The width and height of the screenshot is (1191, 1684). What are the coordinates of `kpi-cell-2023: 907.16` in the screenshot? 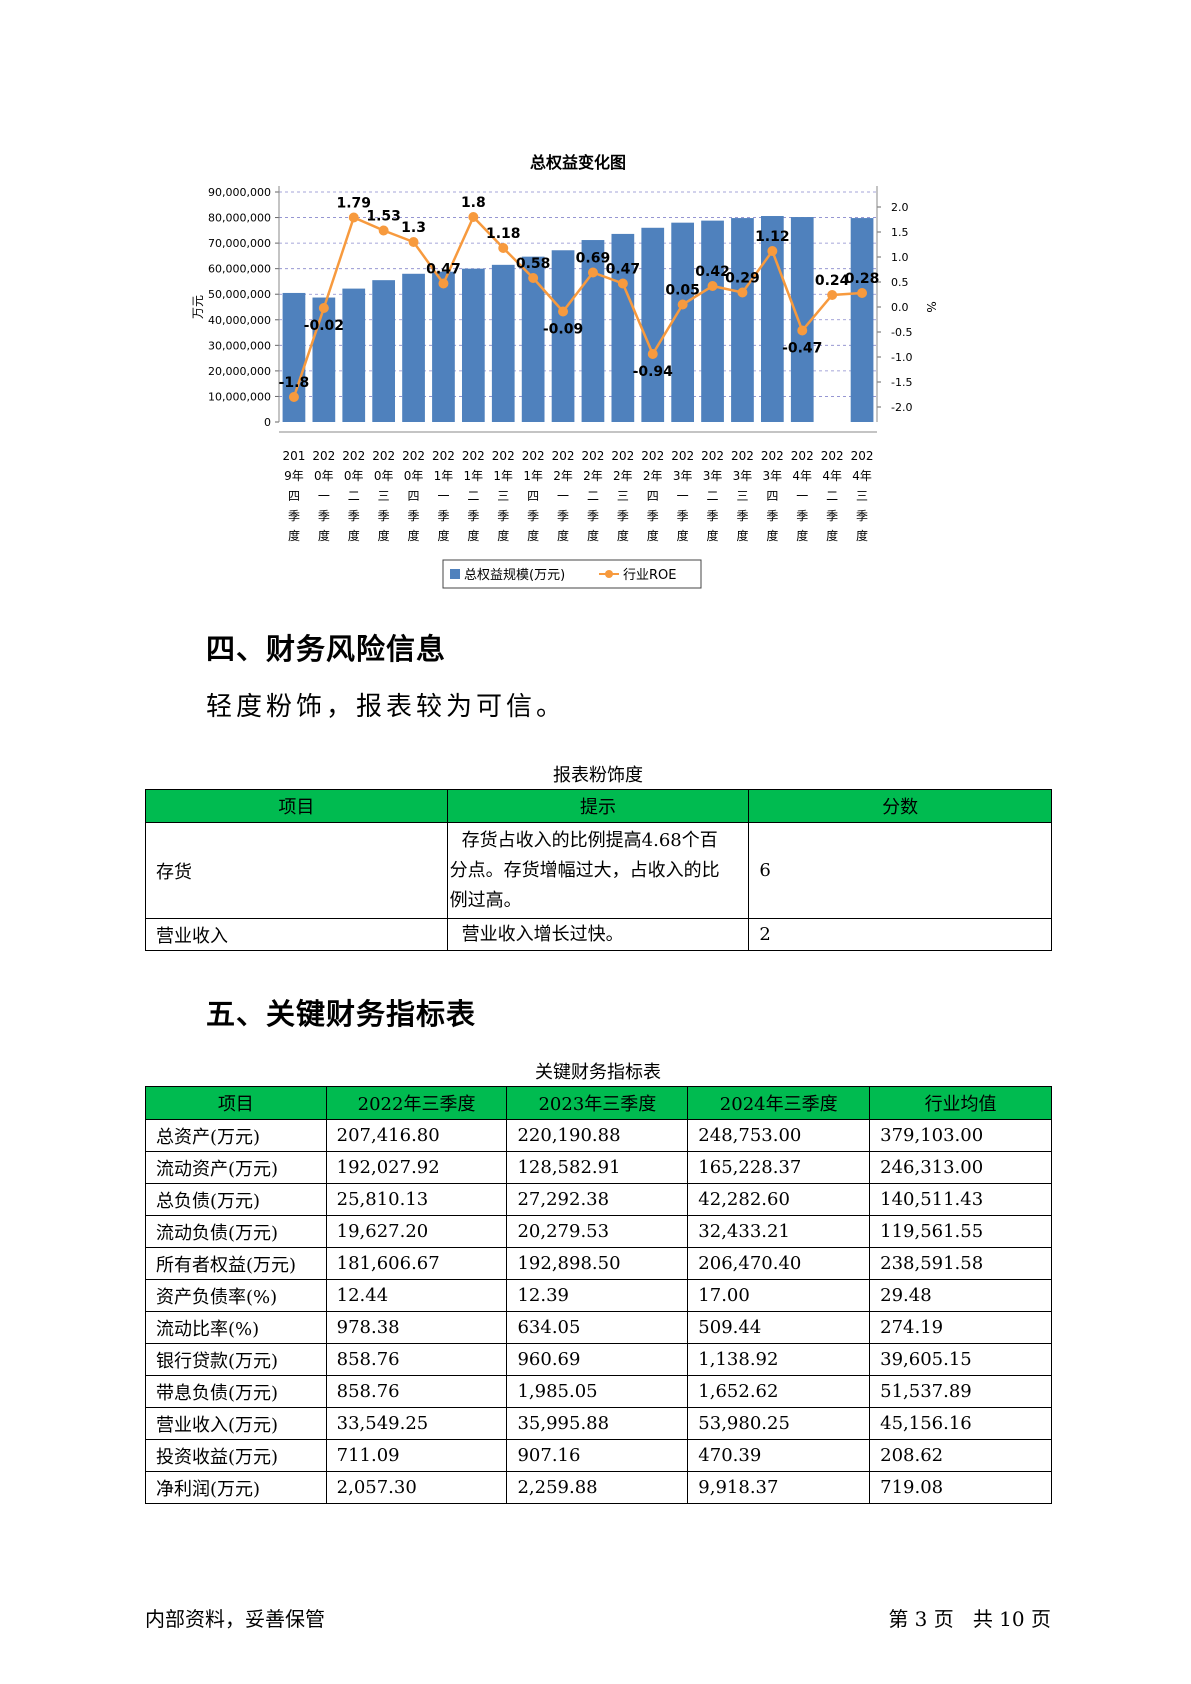 It's located at (597, 1455).